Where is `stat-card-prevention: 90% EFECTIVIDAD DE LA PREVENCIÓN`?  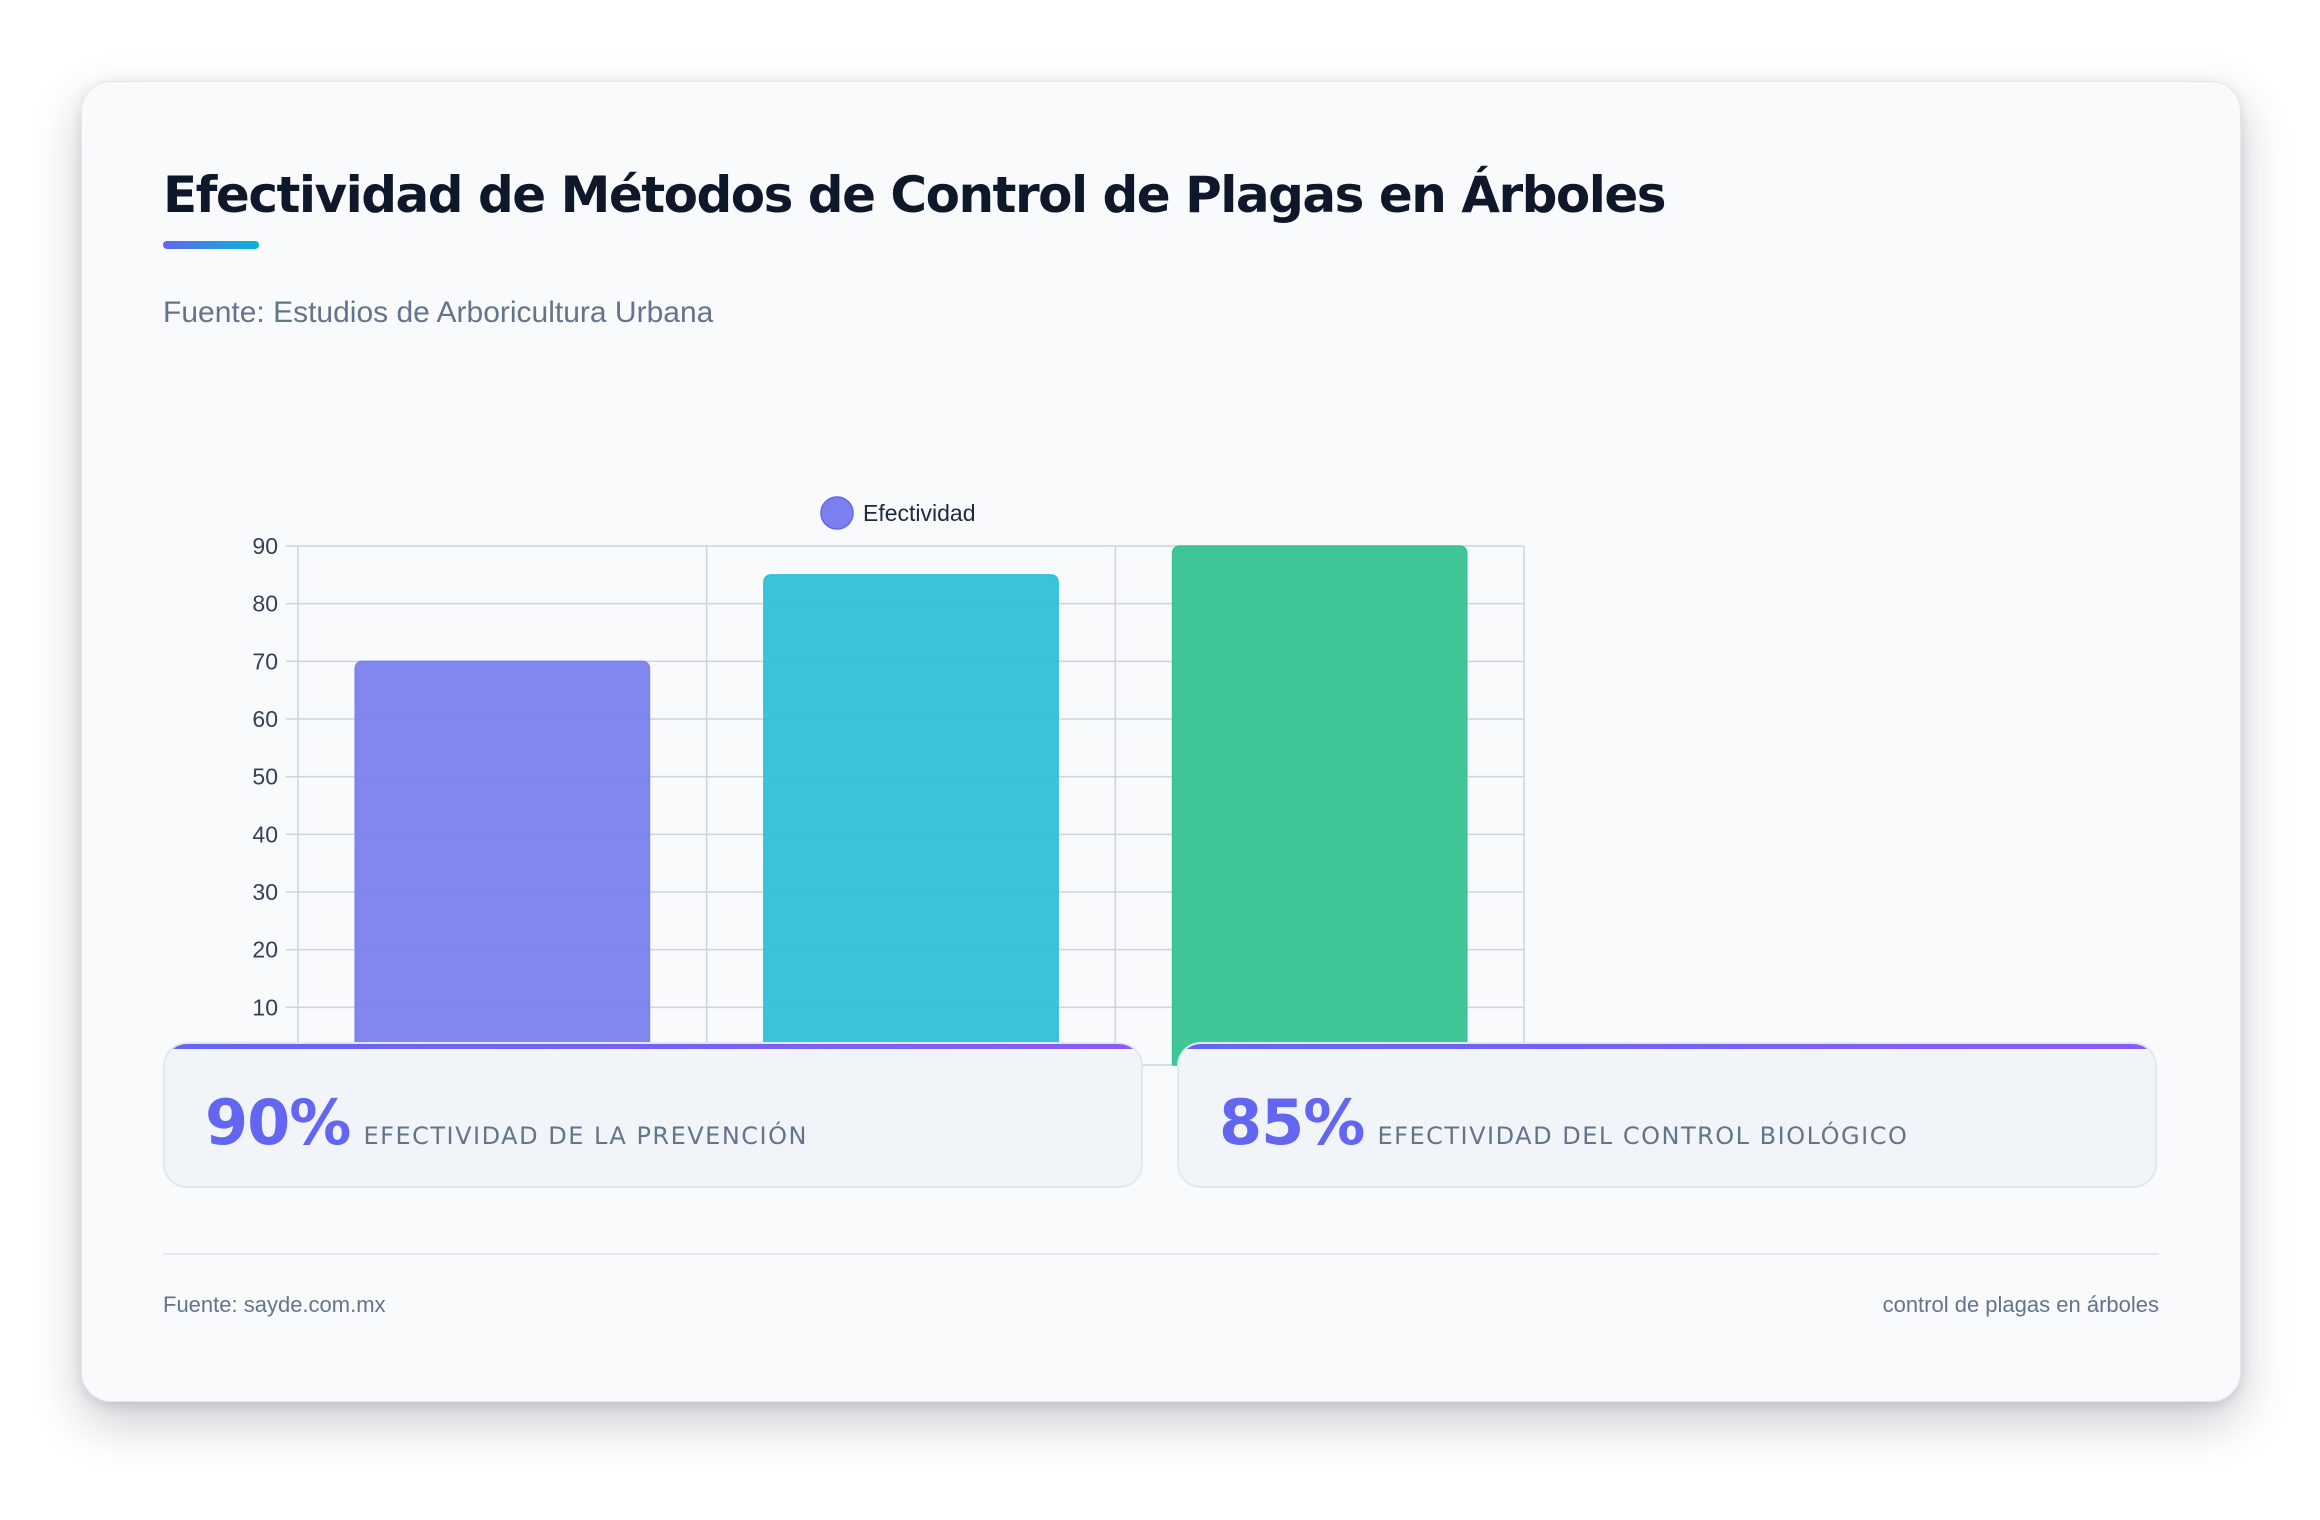 stat-card-prevention: 90% EFECTIVIDAD DE LA PREVENCIÓN is located at coordinates (653, 1115).